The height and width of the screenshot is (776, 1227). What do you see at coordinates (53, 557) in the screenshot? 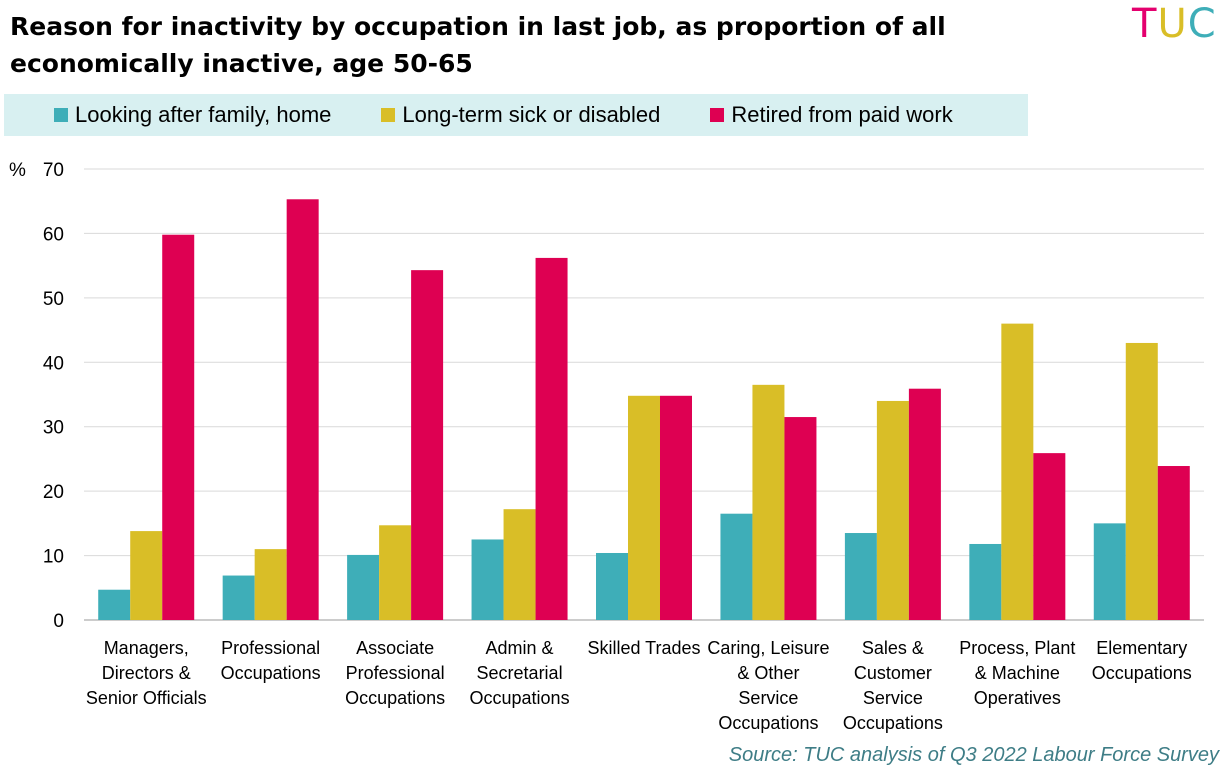
I see `y-tick-label: 10` at bounding box center [53, 557].